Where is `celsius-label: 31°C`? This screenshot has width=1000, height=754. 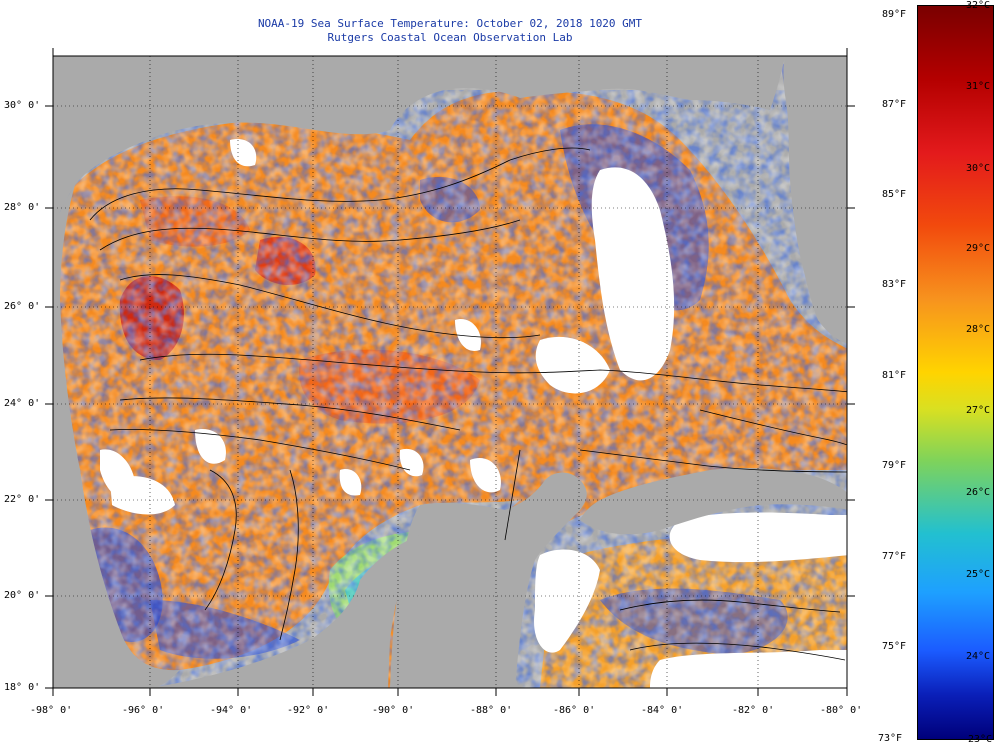
celsius-label: 31°C is located at coordinates (978, 86).